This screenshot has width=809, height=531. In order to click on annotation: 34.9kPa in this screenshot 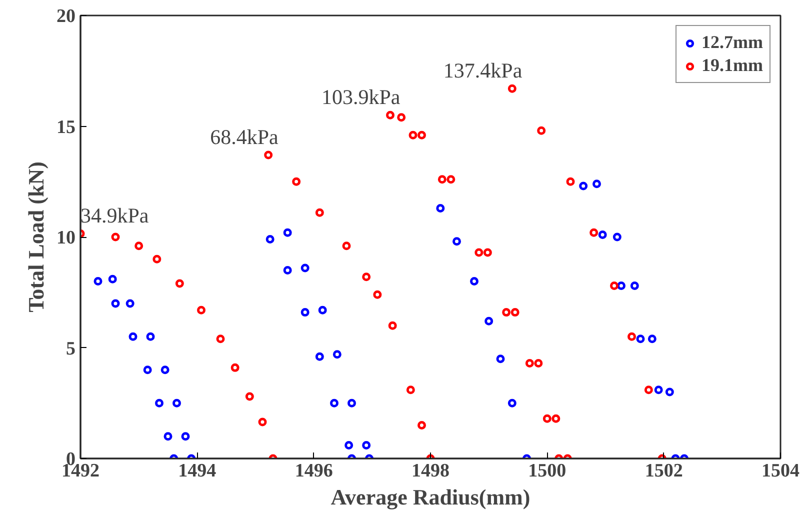, I will do `click(115, 216)`.